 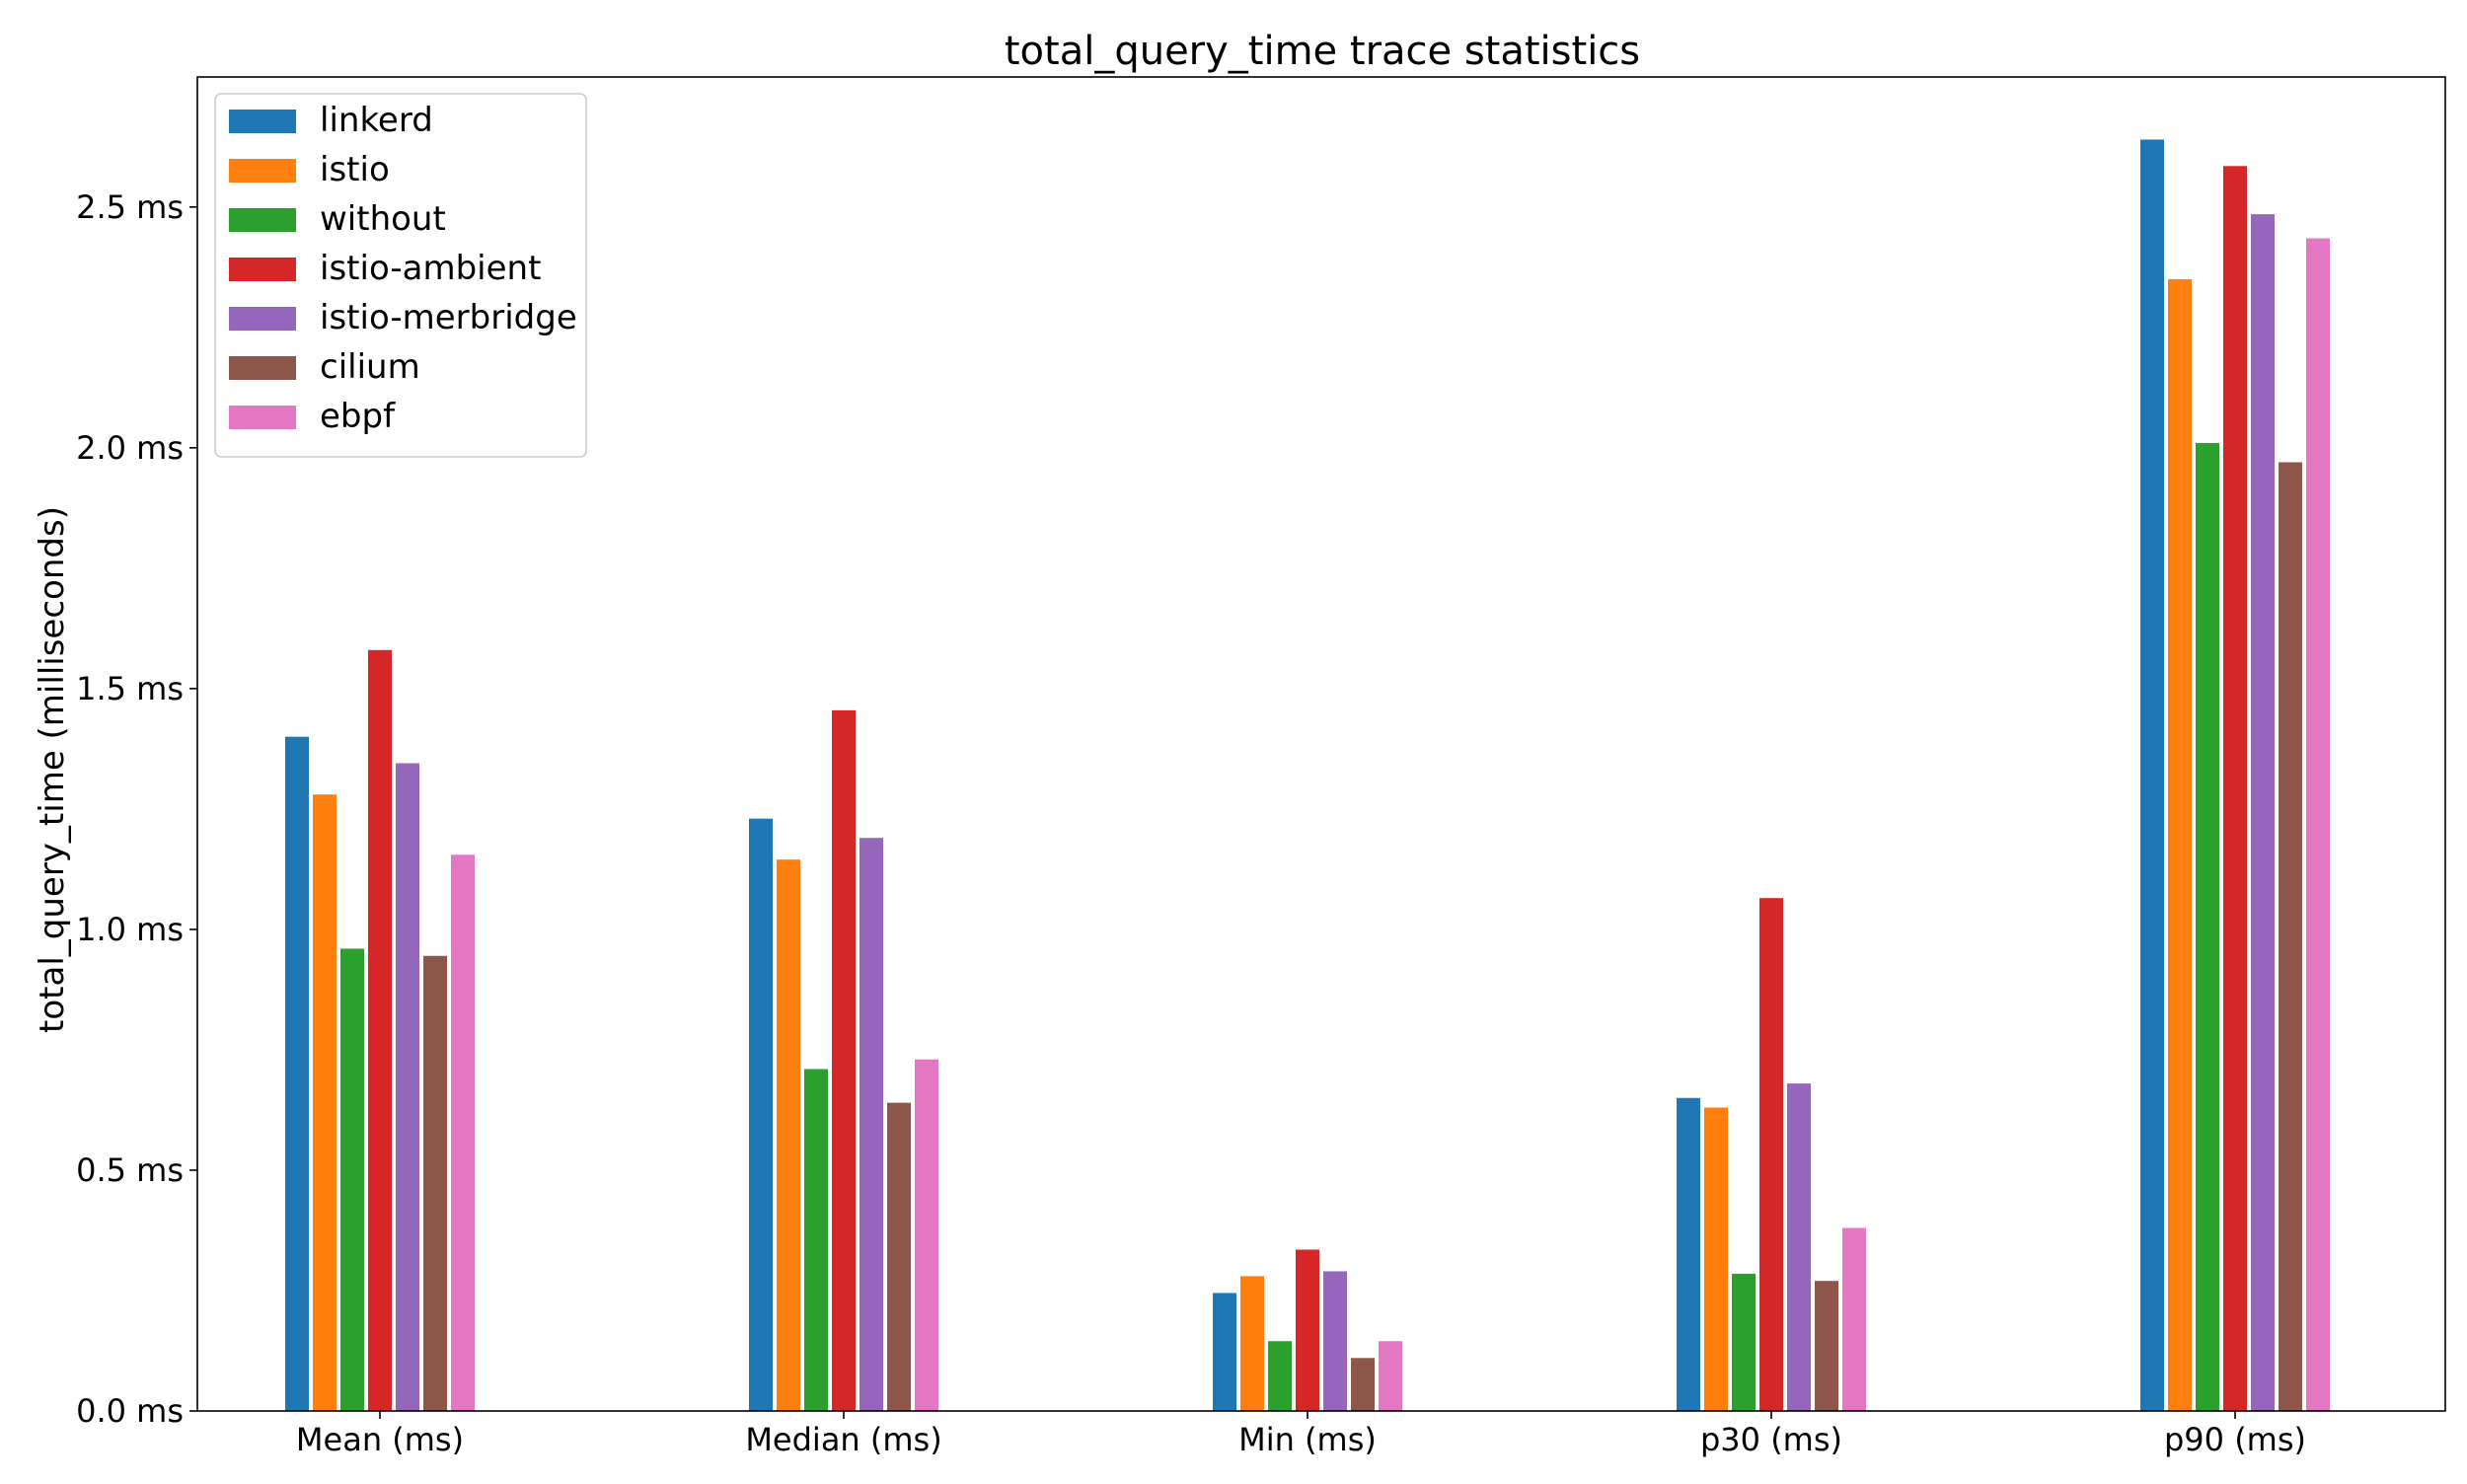 I want to click on legend-label: without, so click(x=383, y=219).